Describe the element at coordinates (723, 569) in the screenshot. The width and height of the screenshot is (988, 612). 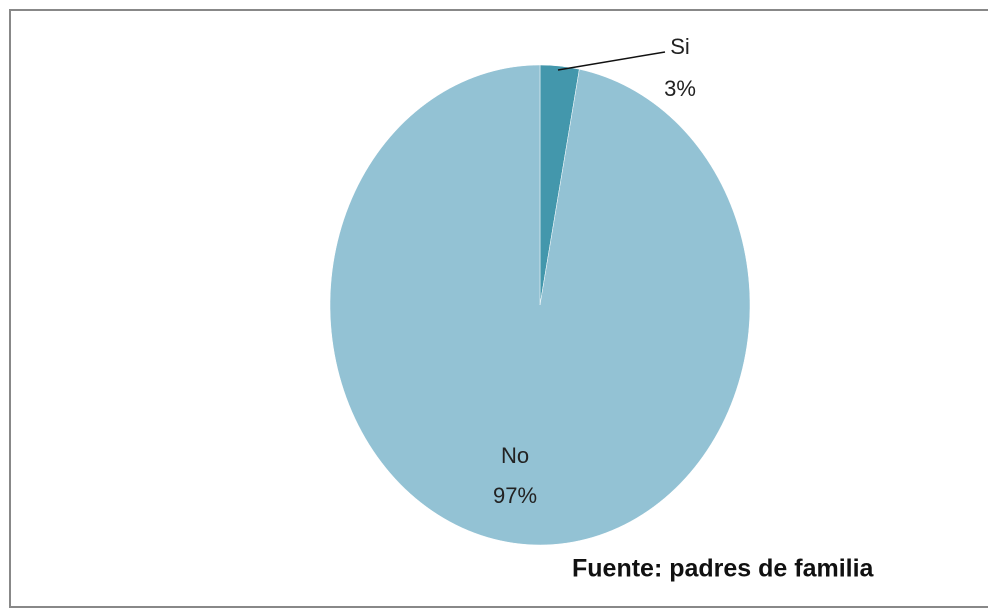
I see `source-note: Fuente: padres de familia` at that location.